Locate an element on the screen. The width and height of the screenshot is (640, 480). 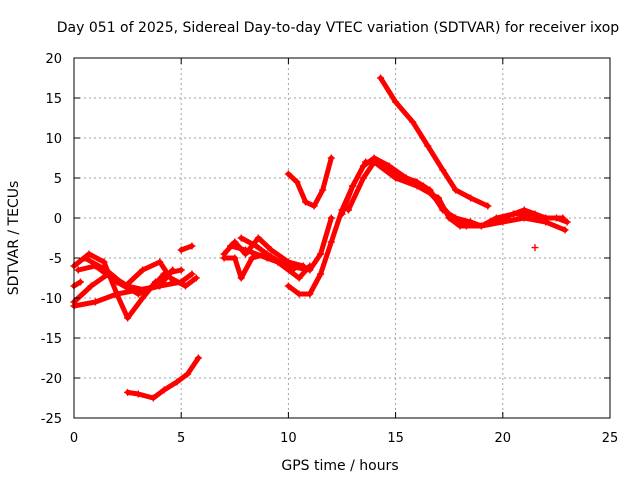
x-axis-label: GPS time / hours is located at coordinates (339, 466).